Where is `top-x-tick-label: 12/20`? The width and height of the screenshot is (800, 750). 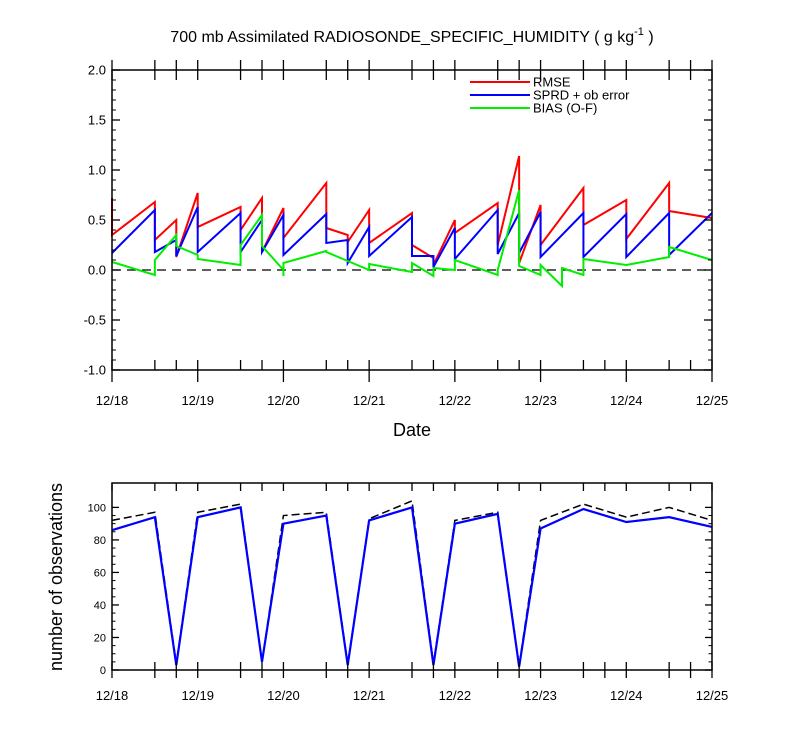 top-x-tick-label: 12/20 is located at coordinates (283, 400).